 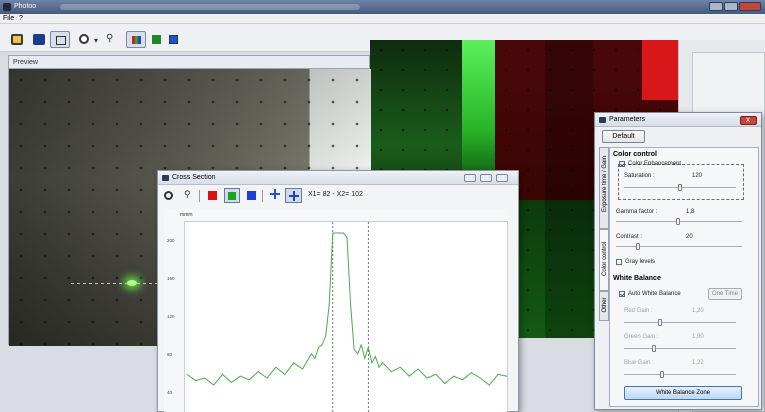 I want to click on auto-white-balance-label: Auto White Balance, so click(x=654, y=294).